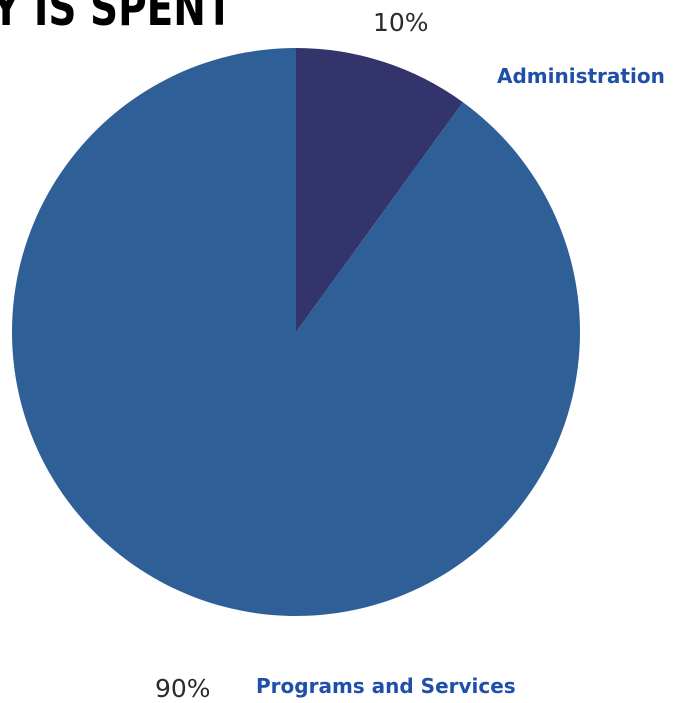 The image size is (695, 703). What do you see at coordinates (581, 76) in the screenshot?
I see `slice-category-label-administration: Administration` at bounding box center [581, 76].